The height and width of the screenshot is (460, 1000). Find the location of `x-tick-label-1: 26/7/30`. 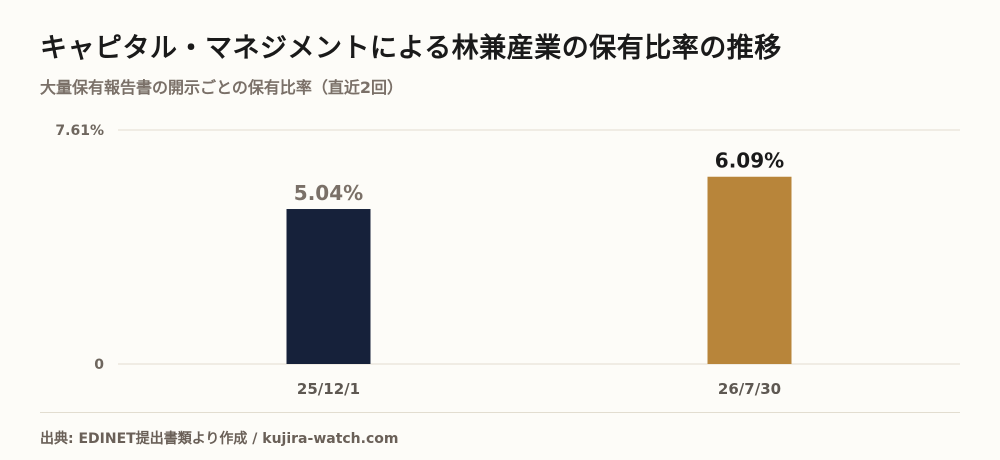

x-tick-label-1: 26/7/30 is located at coordinates (749, 389).